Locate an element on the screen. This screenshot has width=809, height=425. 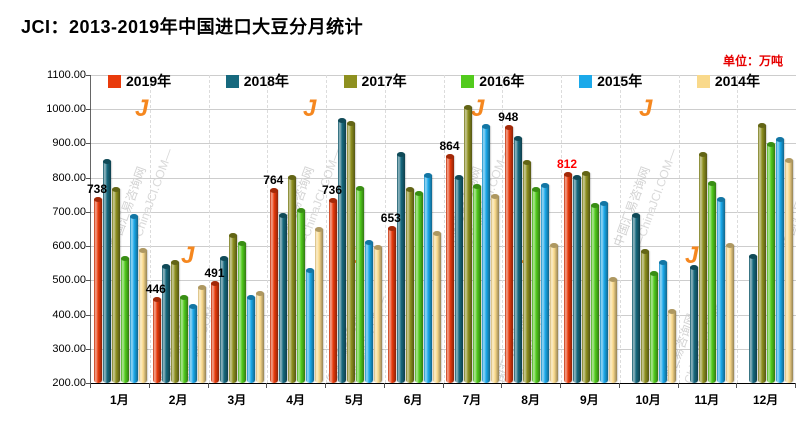
bar-2015年-3月 is located at coordinates (251, 339).